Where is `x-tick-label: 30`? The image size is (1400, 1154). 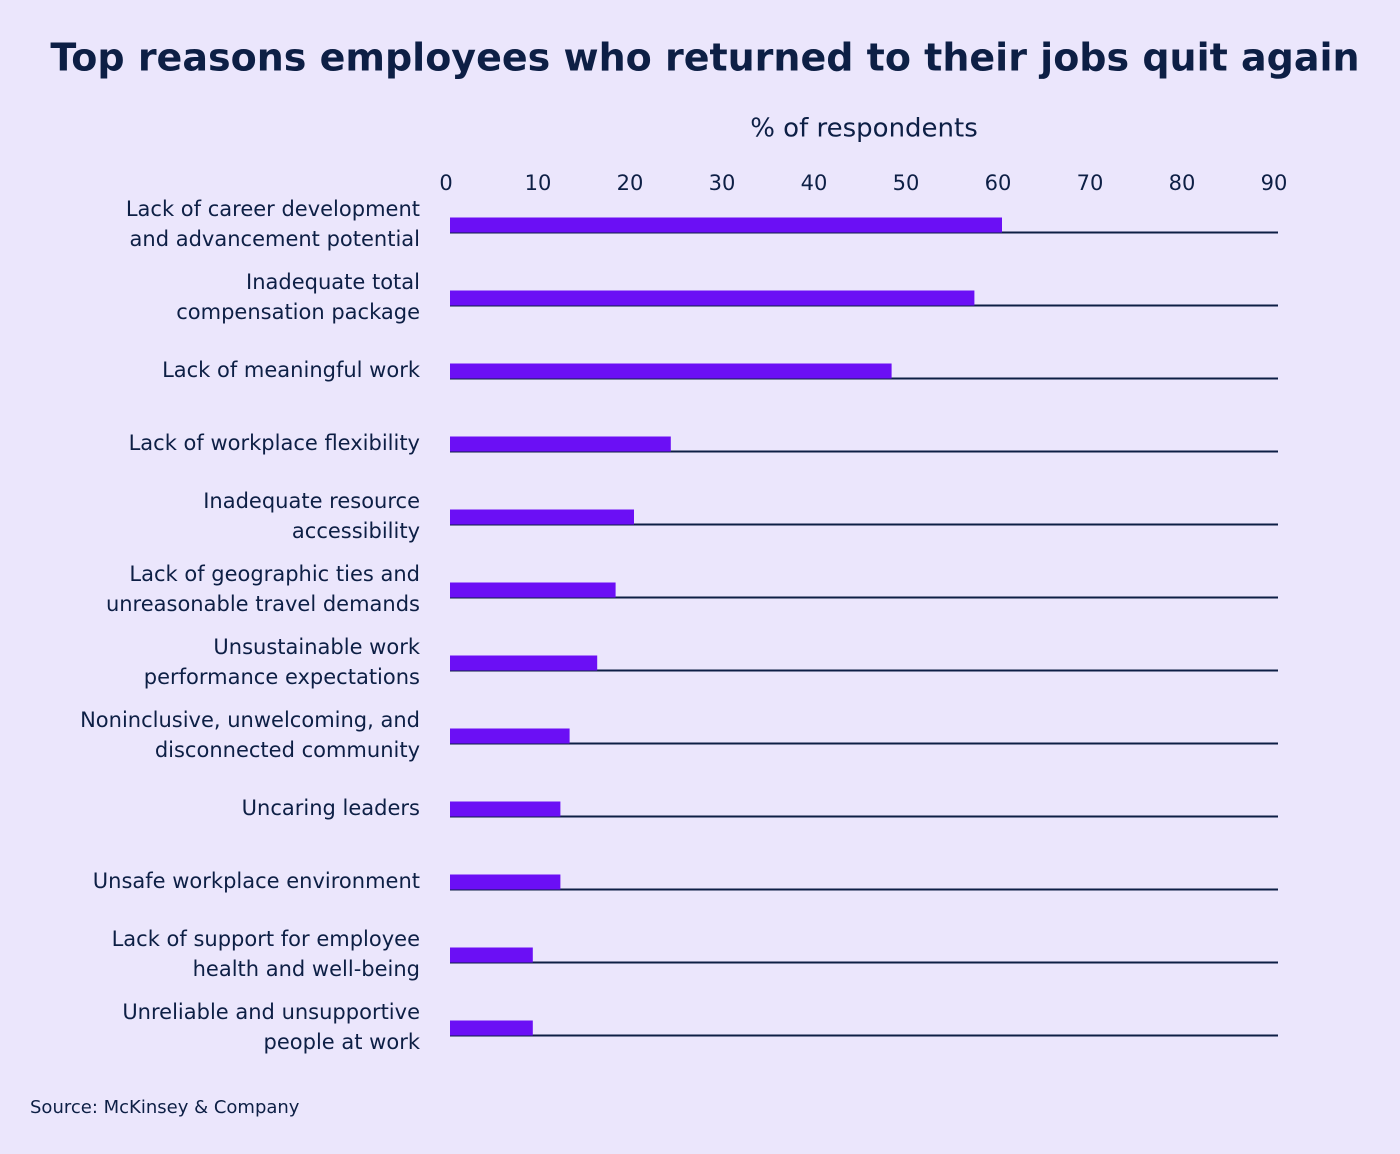 x-tick-label: 30 is located at coordinates (722, 183).